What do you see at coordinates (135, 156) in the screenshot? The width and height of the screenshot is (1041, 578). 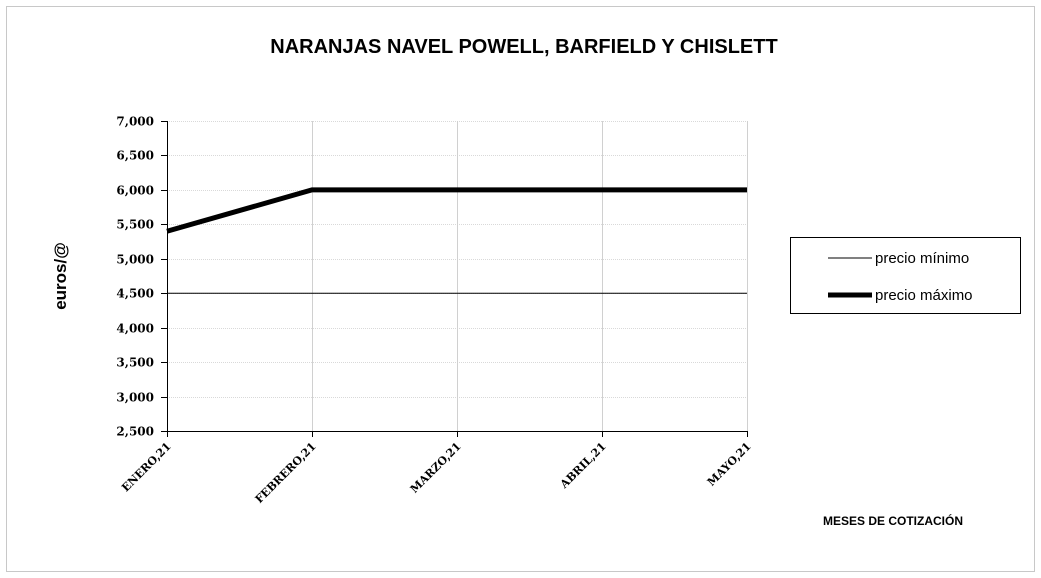 I see `y-tick-label: 6,500` at bounding box center [135, 156].